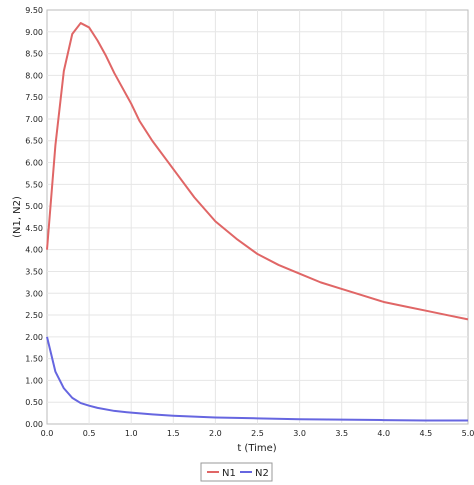 The image size is (474, 485). I want to click on x-tick-label: 0.5, so click(89, 433).